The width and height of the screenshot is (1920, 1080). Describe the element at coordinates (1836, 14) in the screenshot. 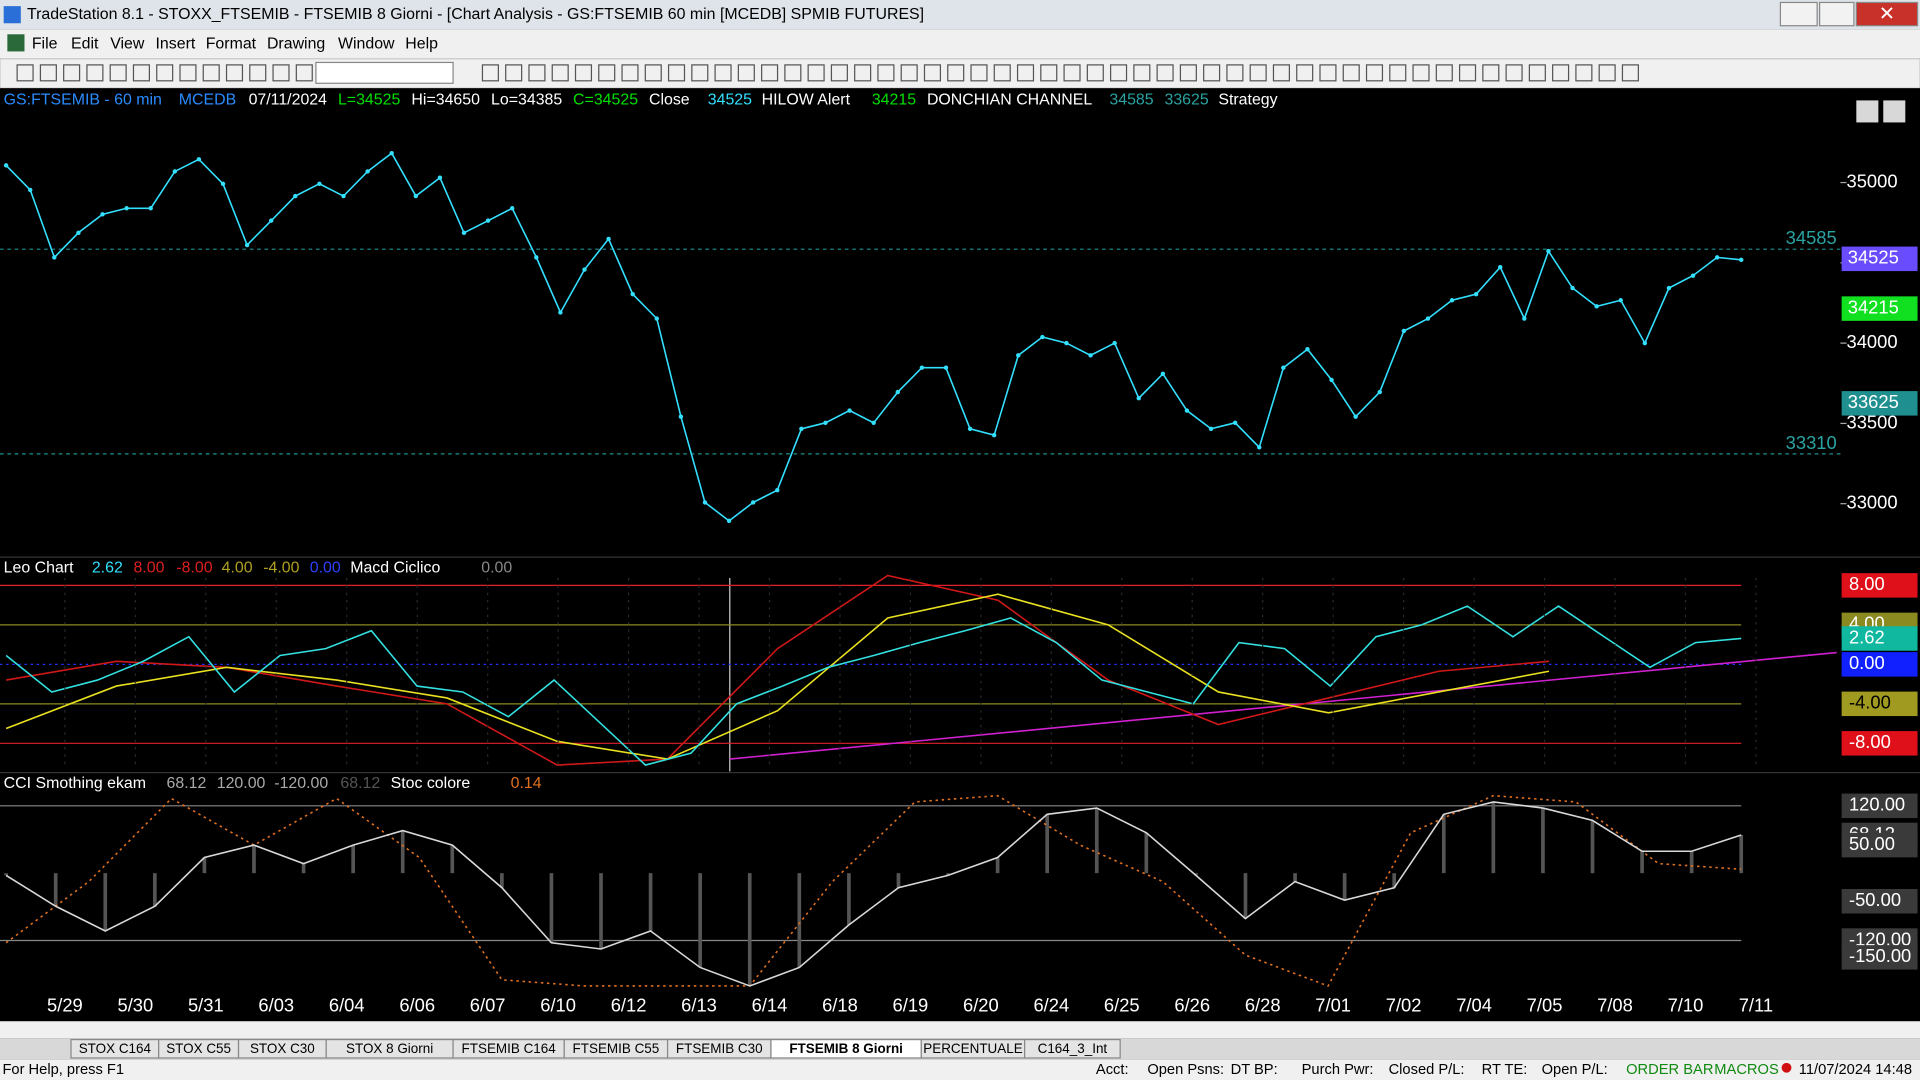

I see `maximize-button` at that location.